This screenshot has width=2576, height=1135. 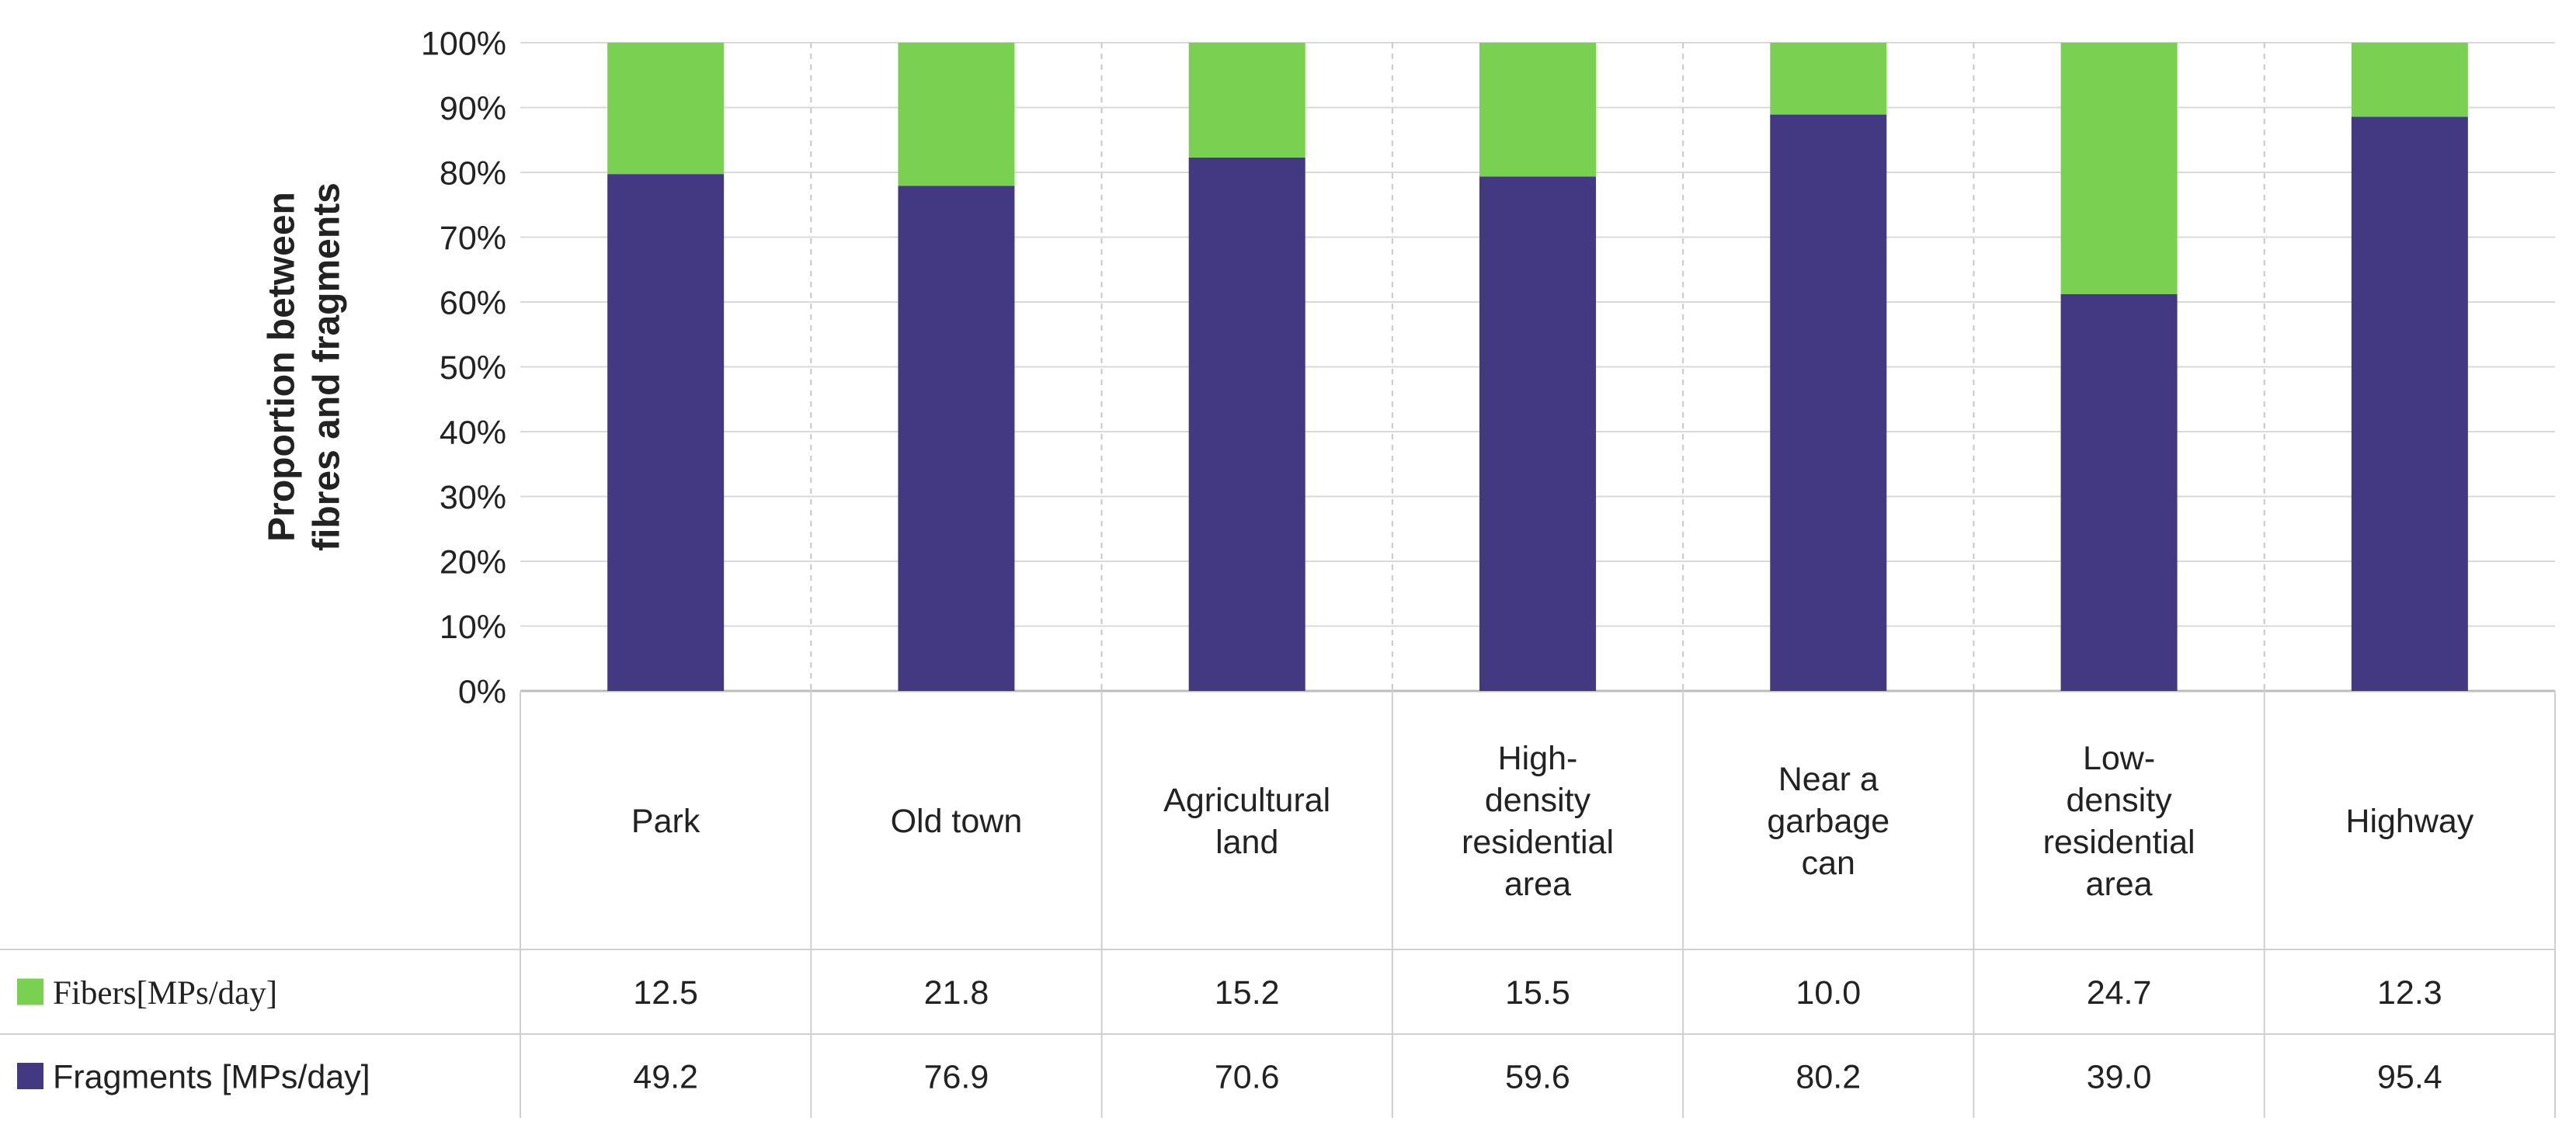 I want to click on data-table-value: 76.9, so click(x=957, y=1076).